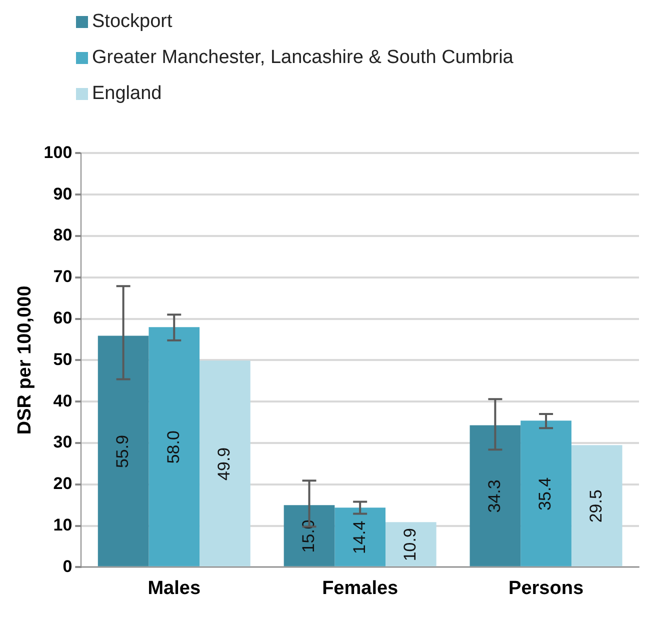 The height and width of the screenshot is (624, 649). What do you see at coordinates (62, 484) in the screenshot?
I see `y-tick-label: 20` at bounding box center [62, 484].